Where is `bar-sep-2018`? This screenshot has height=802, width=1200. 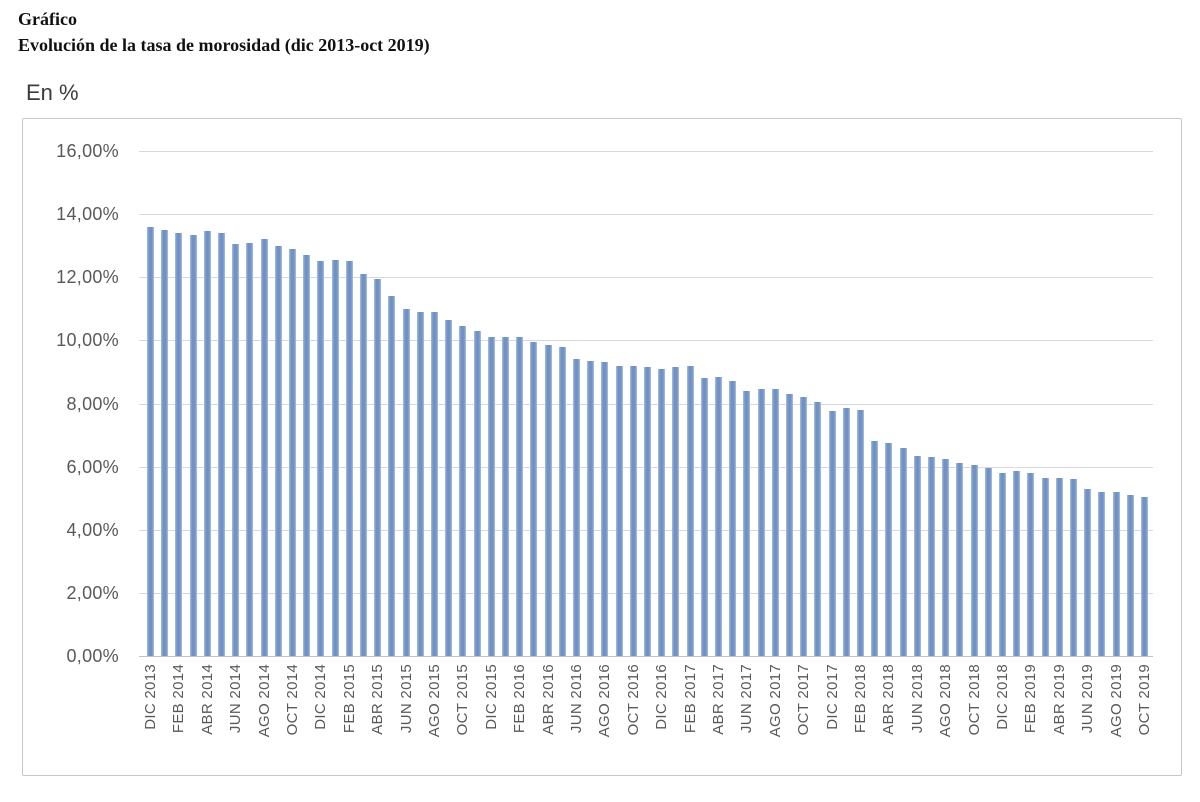 bar-sep-2018 is located at coordinates (960, 559).